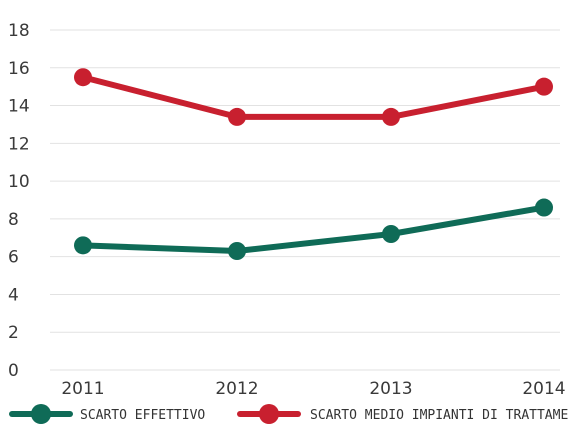 Image resolution: width=569 pixels, height=426 pixels. I want to click on y-tick-label: 18, so click(19, 31).